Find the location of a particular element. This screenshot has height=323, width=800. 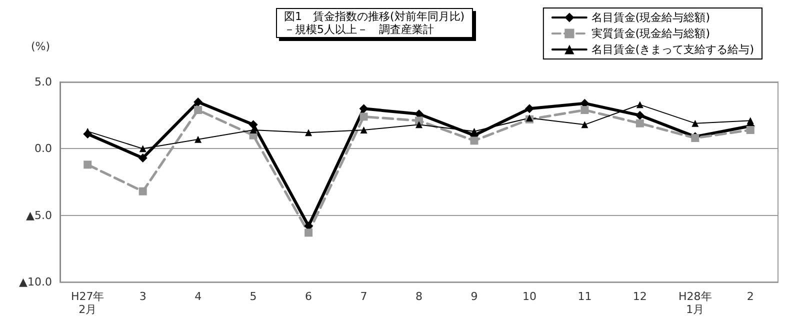

y-tick-label: ▲10.0 is located at coordinates (35, 282).